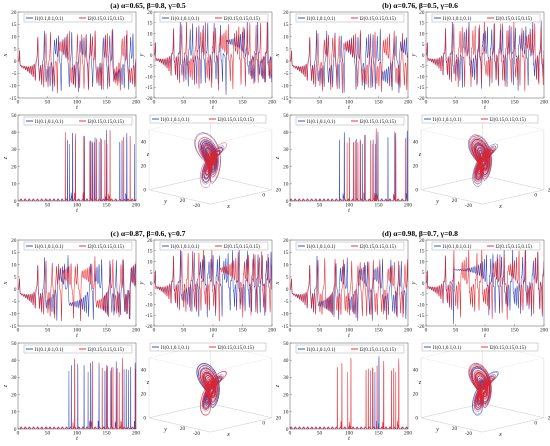 This screenshot has height=446, width=550. Describe the element at coordinates (148, 154) in the screenshot. I see `z-axis-label: z` at that location.